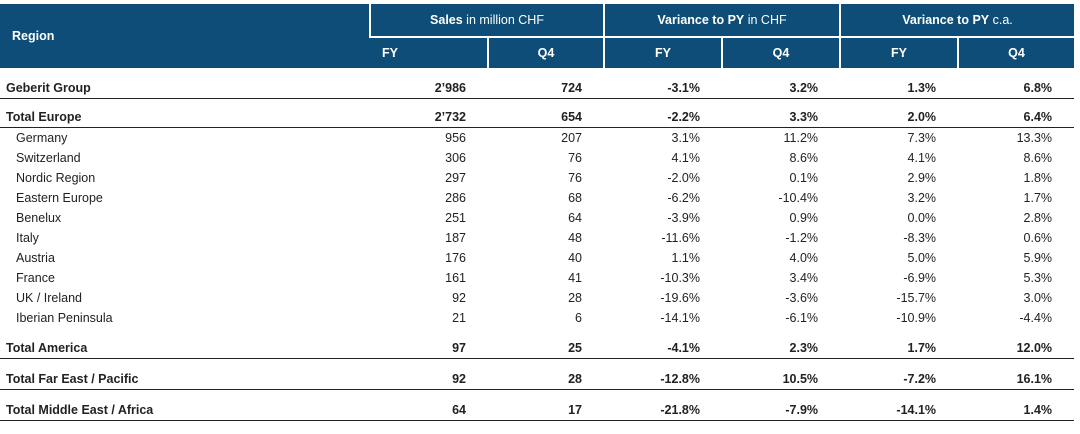  I want to click on variance-ca-fy-cell: -14.1%, so click(899, 410).